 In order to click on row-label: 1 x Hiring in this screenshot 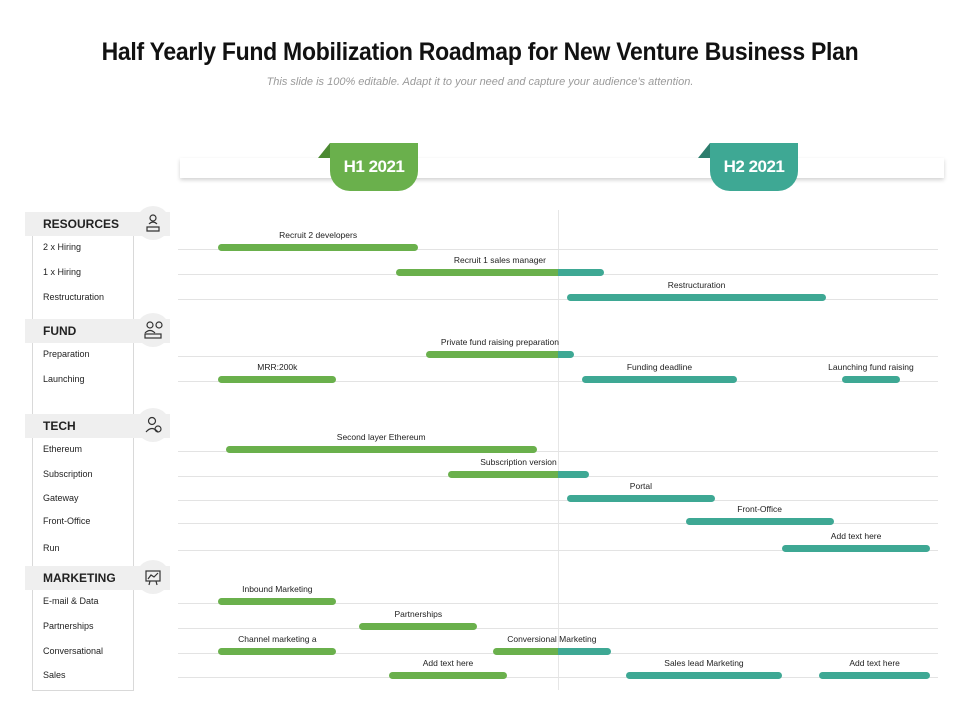, I will do `click(62, 272)`.